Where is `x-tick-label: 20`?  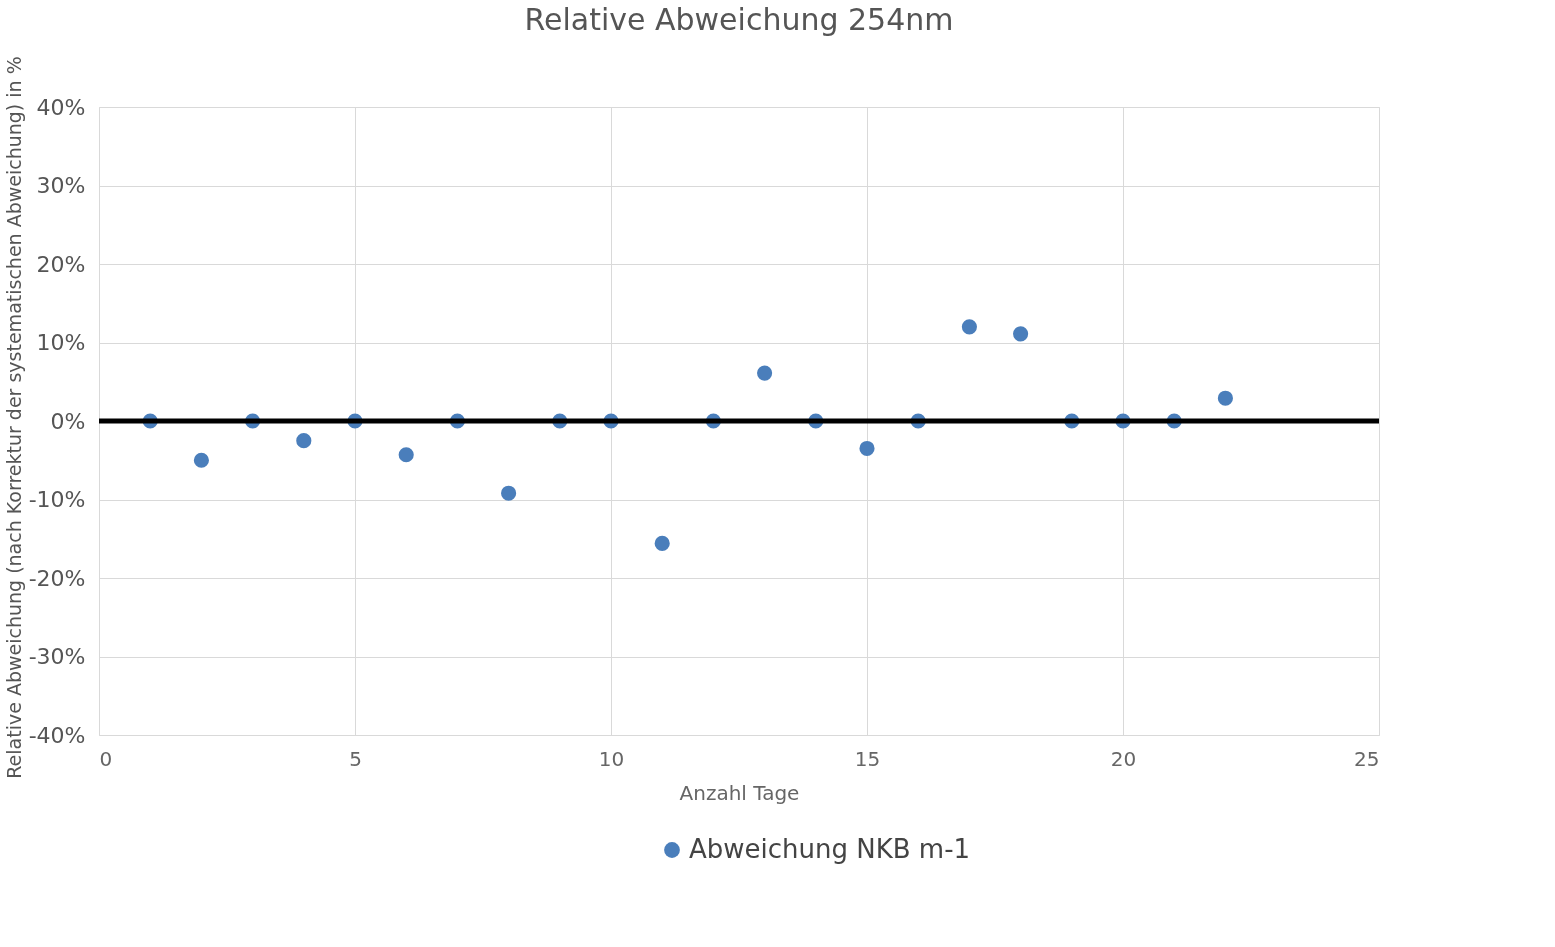
x-tick-label: 20 is located at coordinates (1123, 758).